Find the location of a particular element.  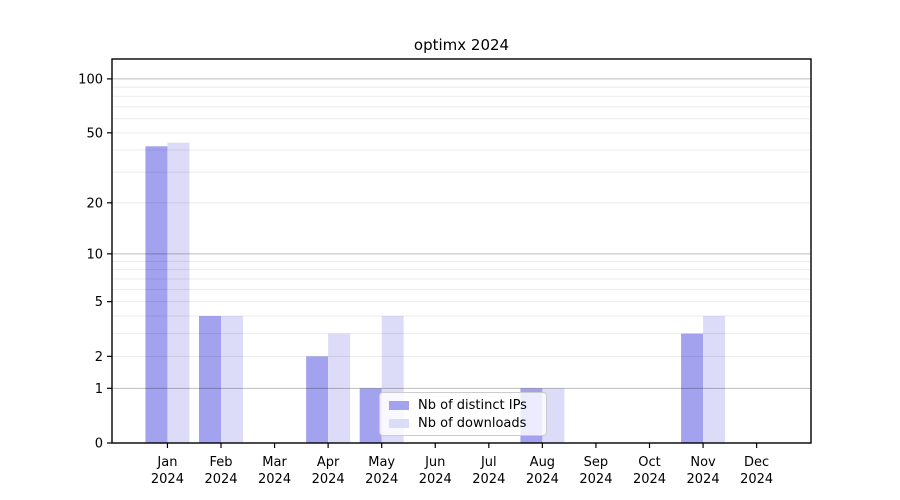

bar-distinct-ips-feb is located at coordinates (210, 379).